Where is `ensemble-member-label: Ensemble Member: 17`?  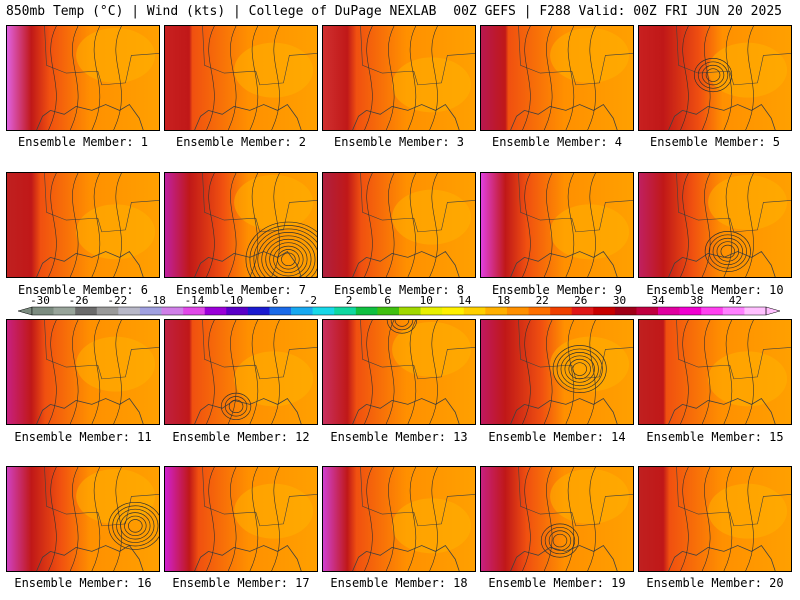
ensemble-member-label: Ensemble Member: 17 is located at coordinates (241, 583).